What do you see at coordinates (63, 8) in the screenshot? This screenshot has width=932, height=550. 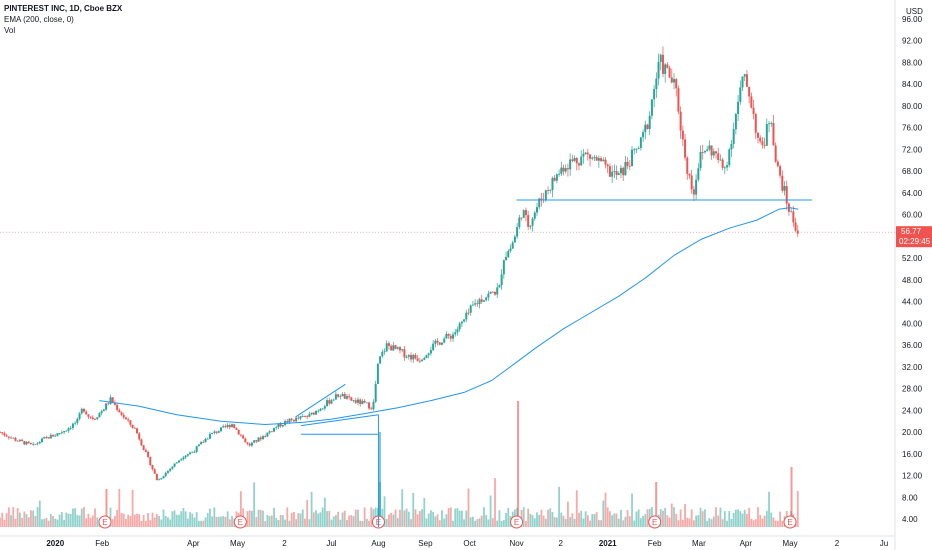 I see `symbol-title: PINTEREST INC, 1D, Cboe BZX` at bounding box center [63, 8].